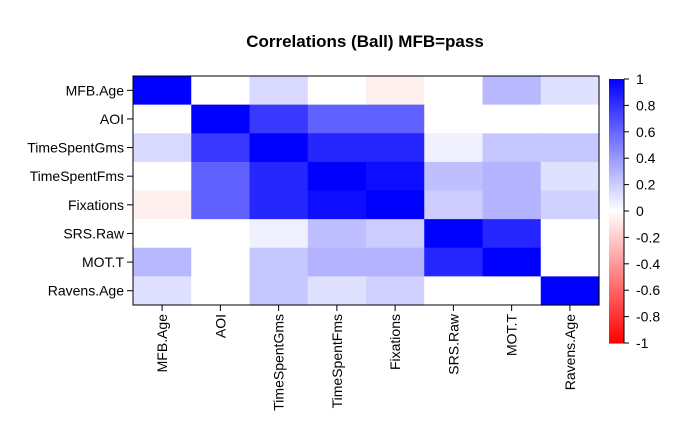  I want to click on row-label: Ravens.Age, so click(86, 291).